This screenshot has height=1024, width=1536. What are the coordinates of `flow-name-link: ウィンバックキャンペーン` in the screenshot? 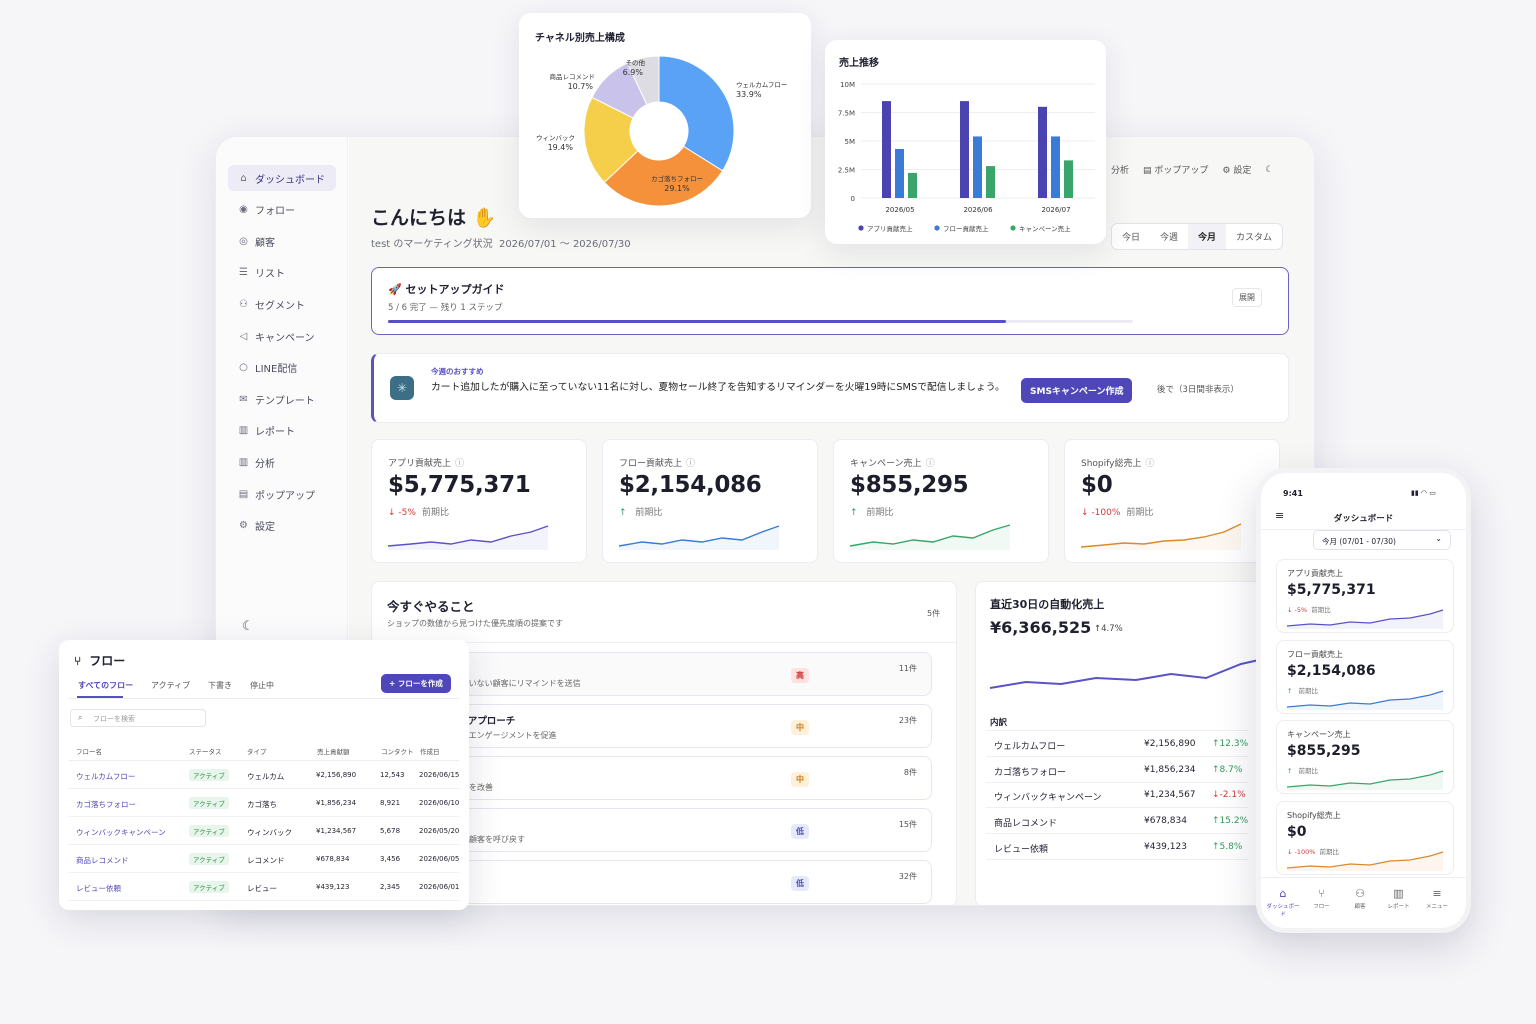 It's located at (121, 832).